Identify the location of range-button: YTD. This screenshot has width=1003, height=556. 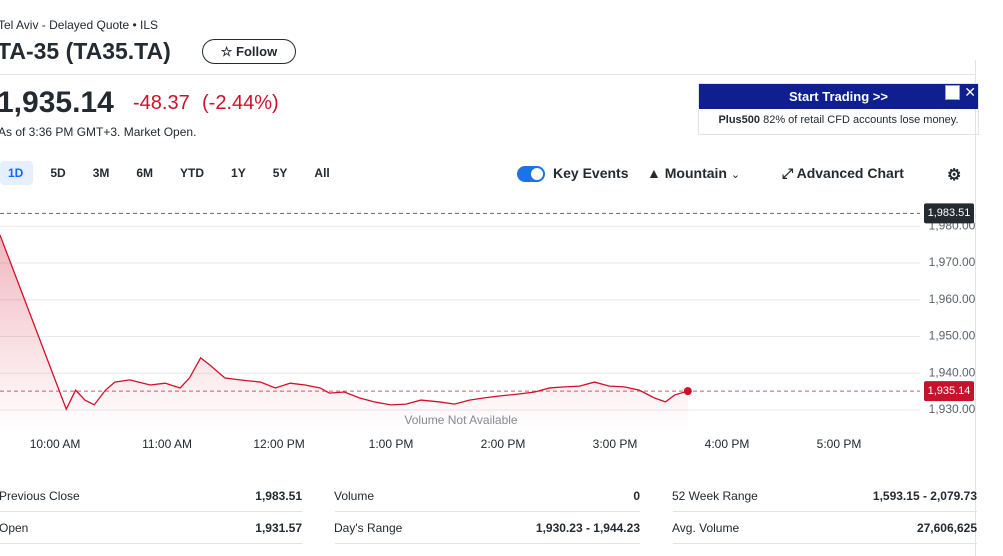
(192, 173).